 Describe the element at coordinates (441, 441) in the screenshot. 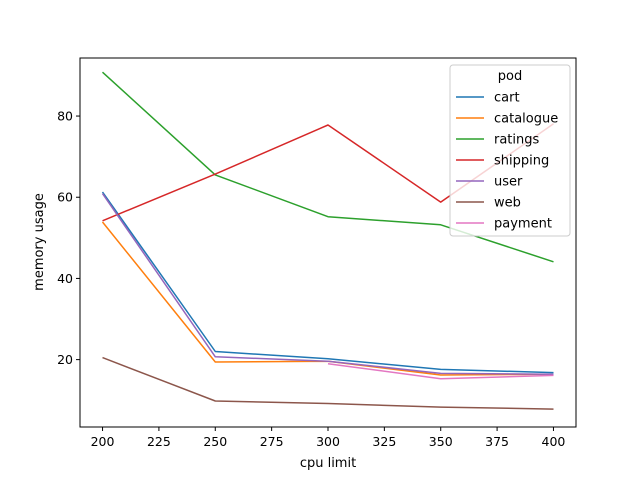

I see `x-tick-label: 350` at that location.